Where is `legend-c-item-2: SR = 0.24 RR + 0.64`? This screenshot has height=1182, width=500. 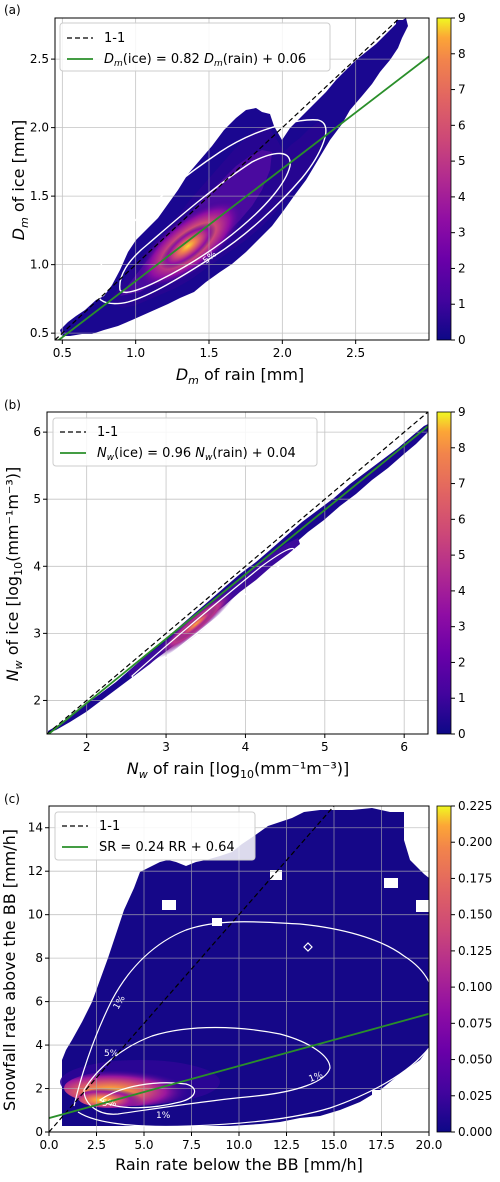
legend-c-item-2: SR = 0.24 RR + 0.64 is located at coordinates (167, 847).